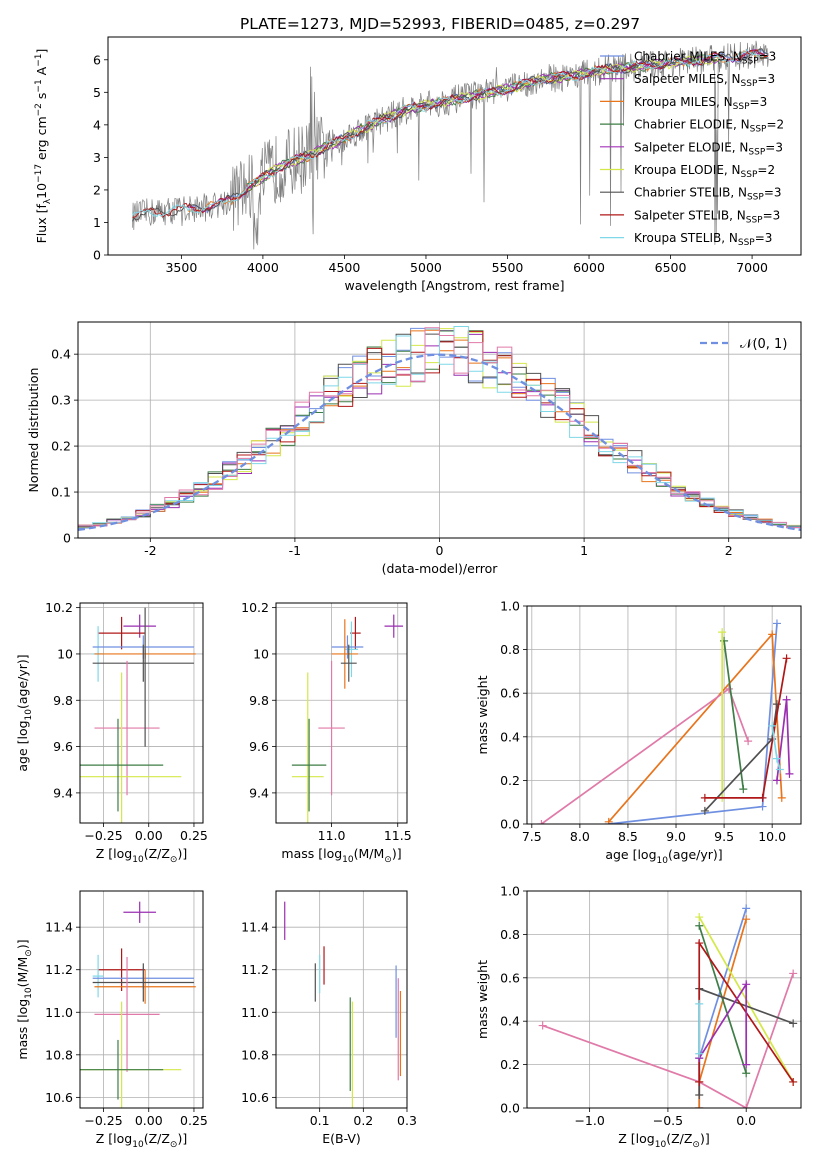  I want to click on spectrum-plot, so click(450, 145).